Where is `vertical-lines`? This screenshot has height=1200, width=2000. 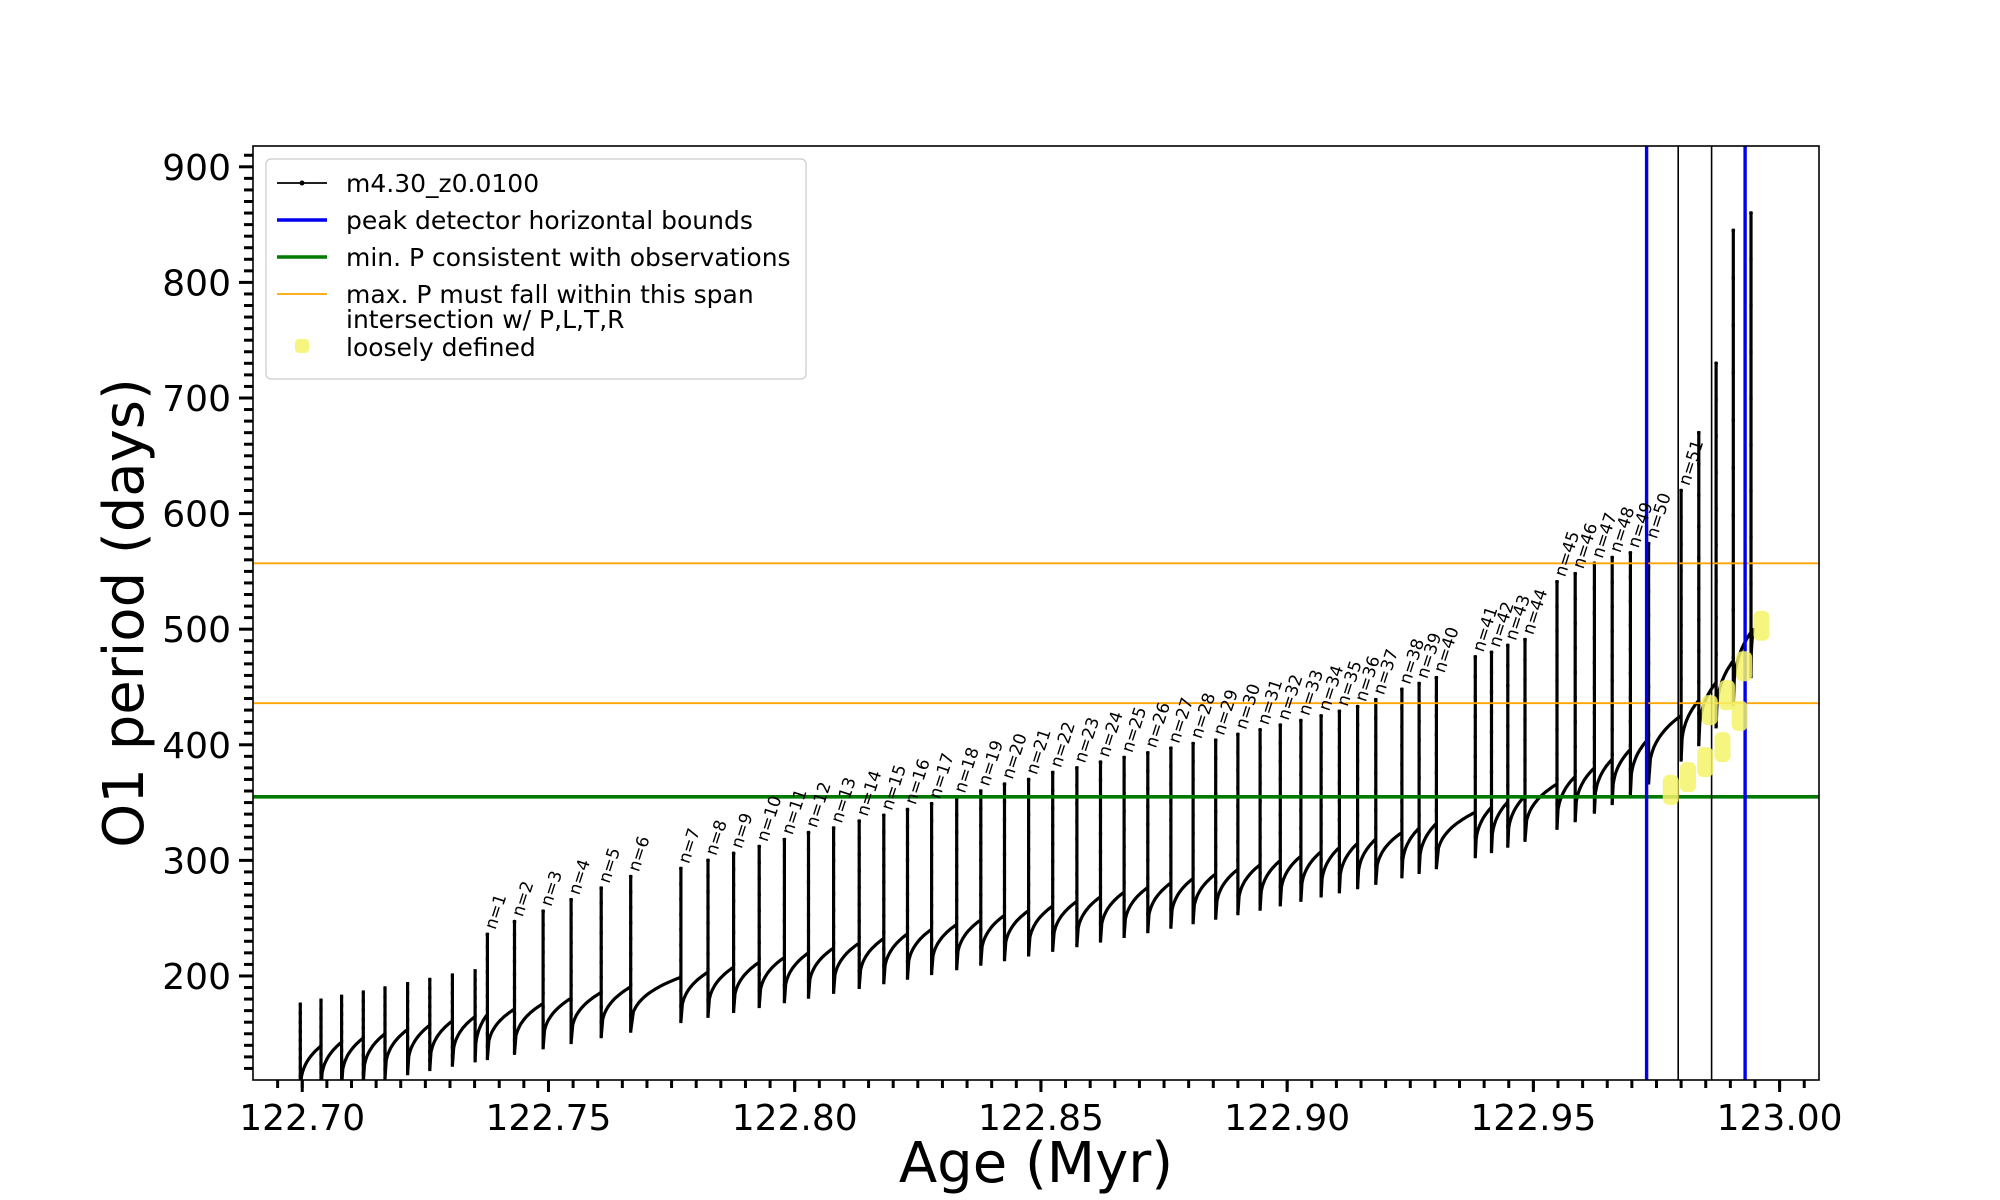
vertical-lines is located at coordinates (1695, 613).